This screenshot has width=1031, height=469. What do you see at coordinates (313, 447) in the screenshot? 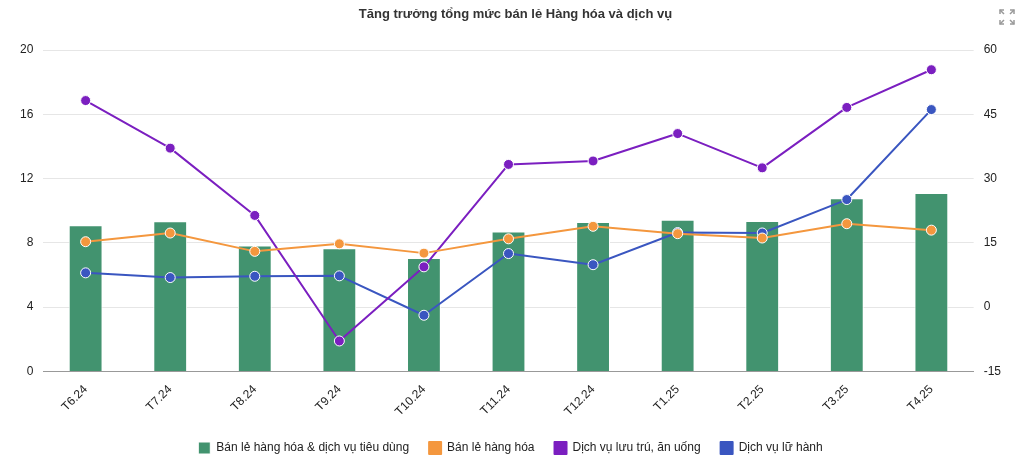
I see `legend-label: Bán lẻ hàng hóa & dịch vụ tiêu dùng` at bounding box center [313, 447].